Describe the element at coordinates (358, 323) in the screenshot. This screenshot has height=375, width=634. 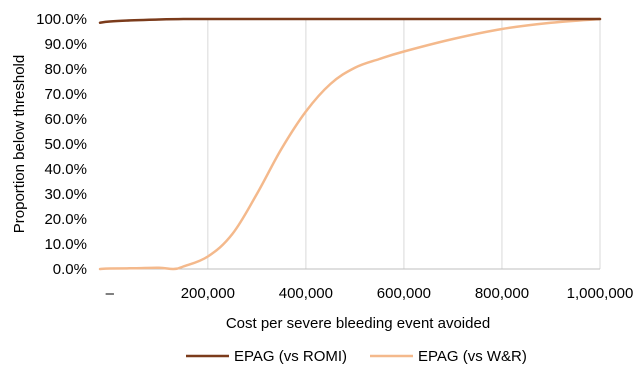
I see `x-axis-title: Cost per severe bleeding event avoided` at that location.